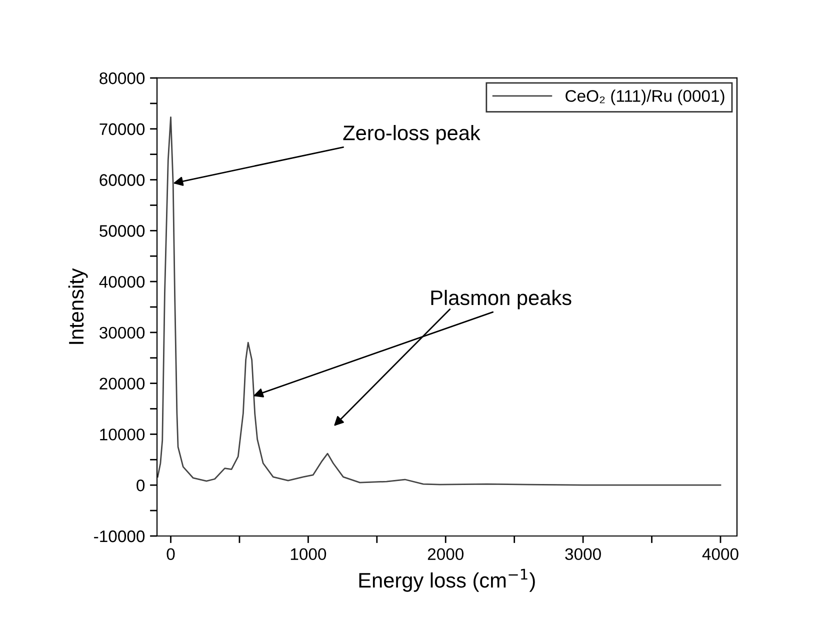 The height and width of the screenshot is (644, 829). I want to click on annotation: Zero-loss peak, so click(411, 134).